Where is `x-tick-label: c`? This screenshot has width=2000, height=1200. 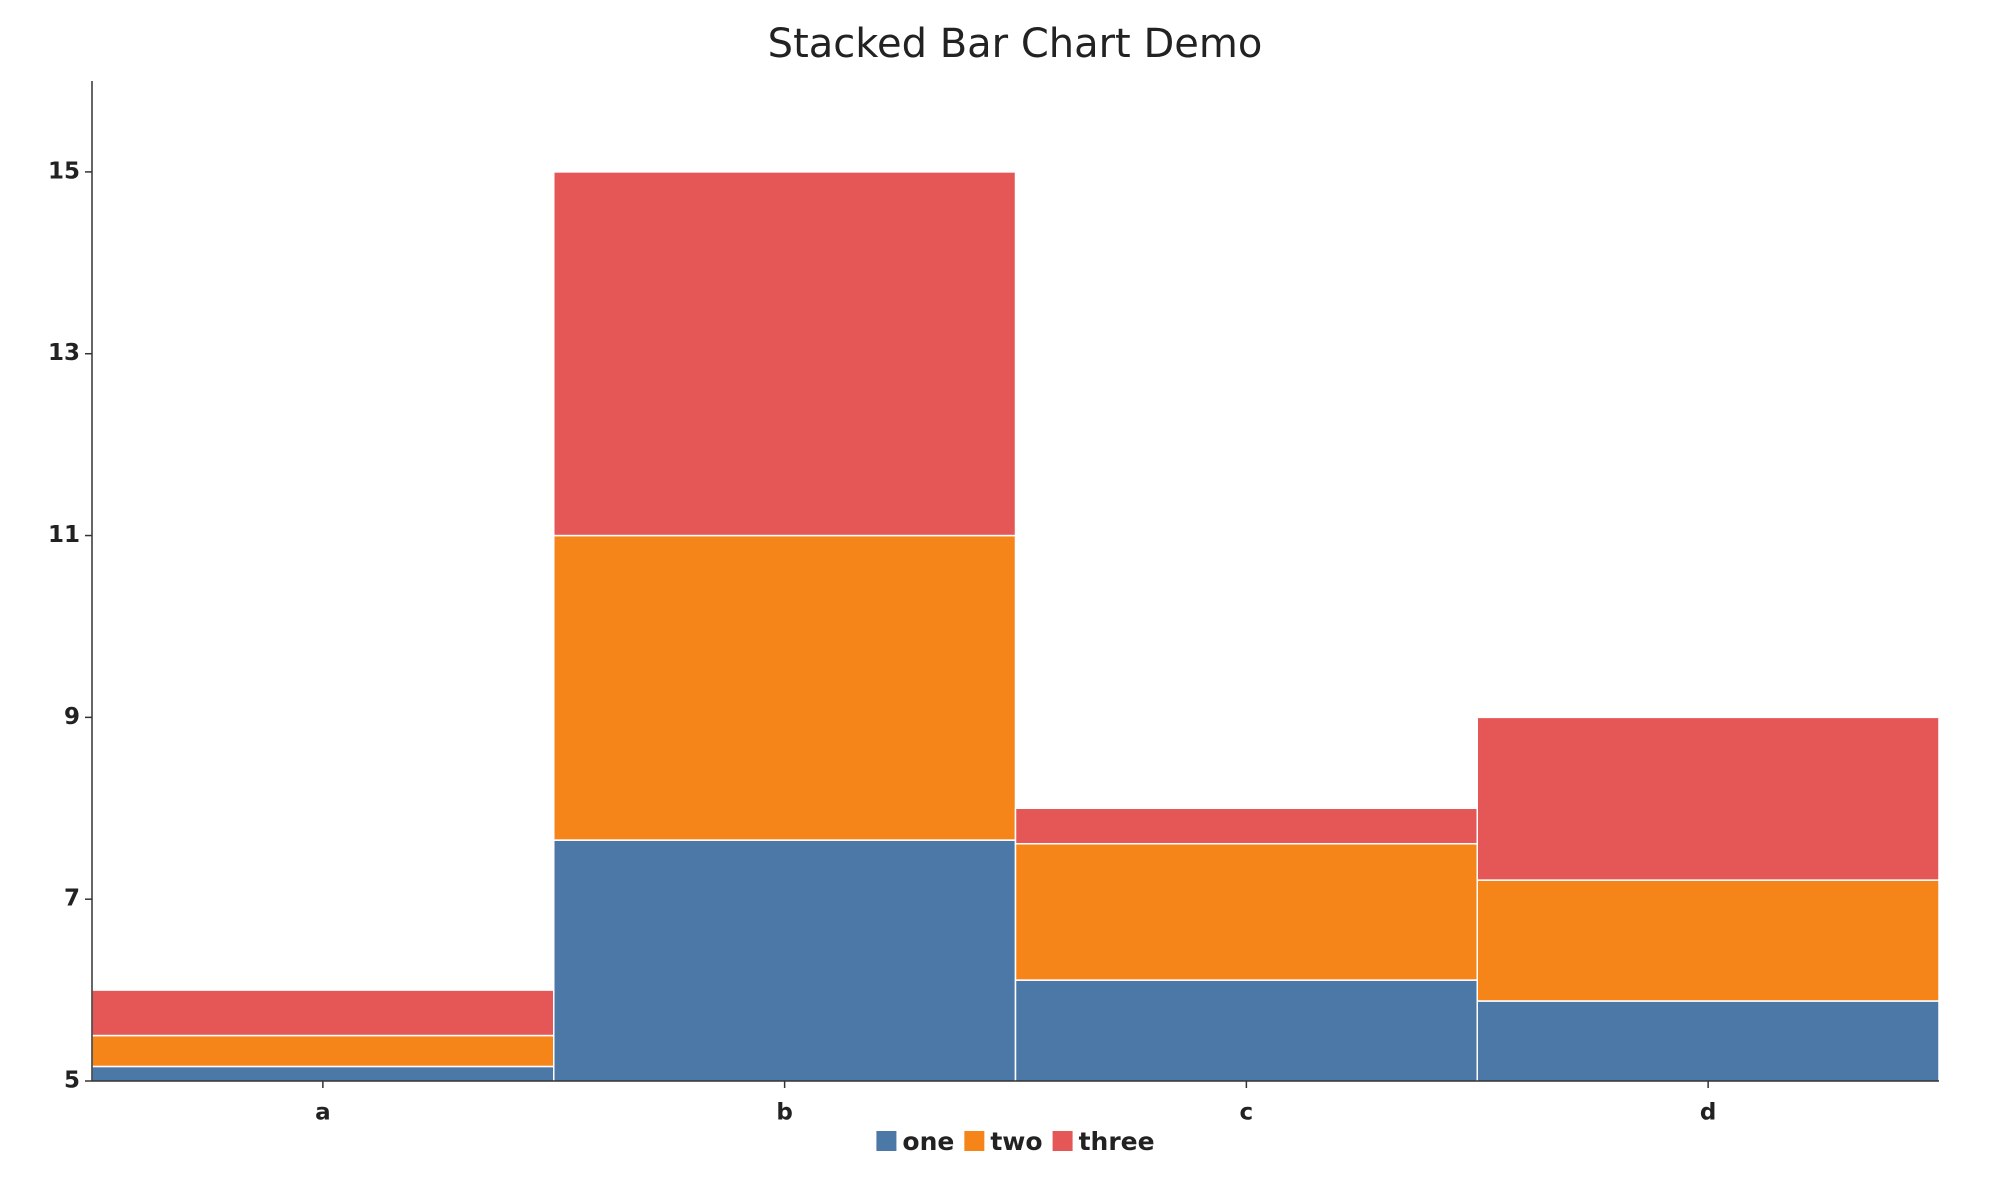 x-tick-label: c is located at coordinates (1247, 1113).